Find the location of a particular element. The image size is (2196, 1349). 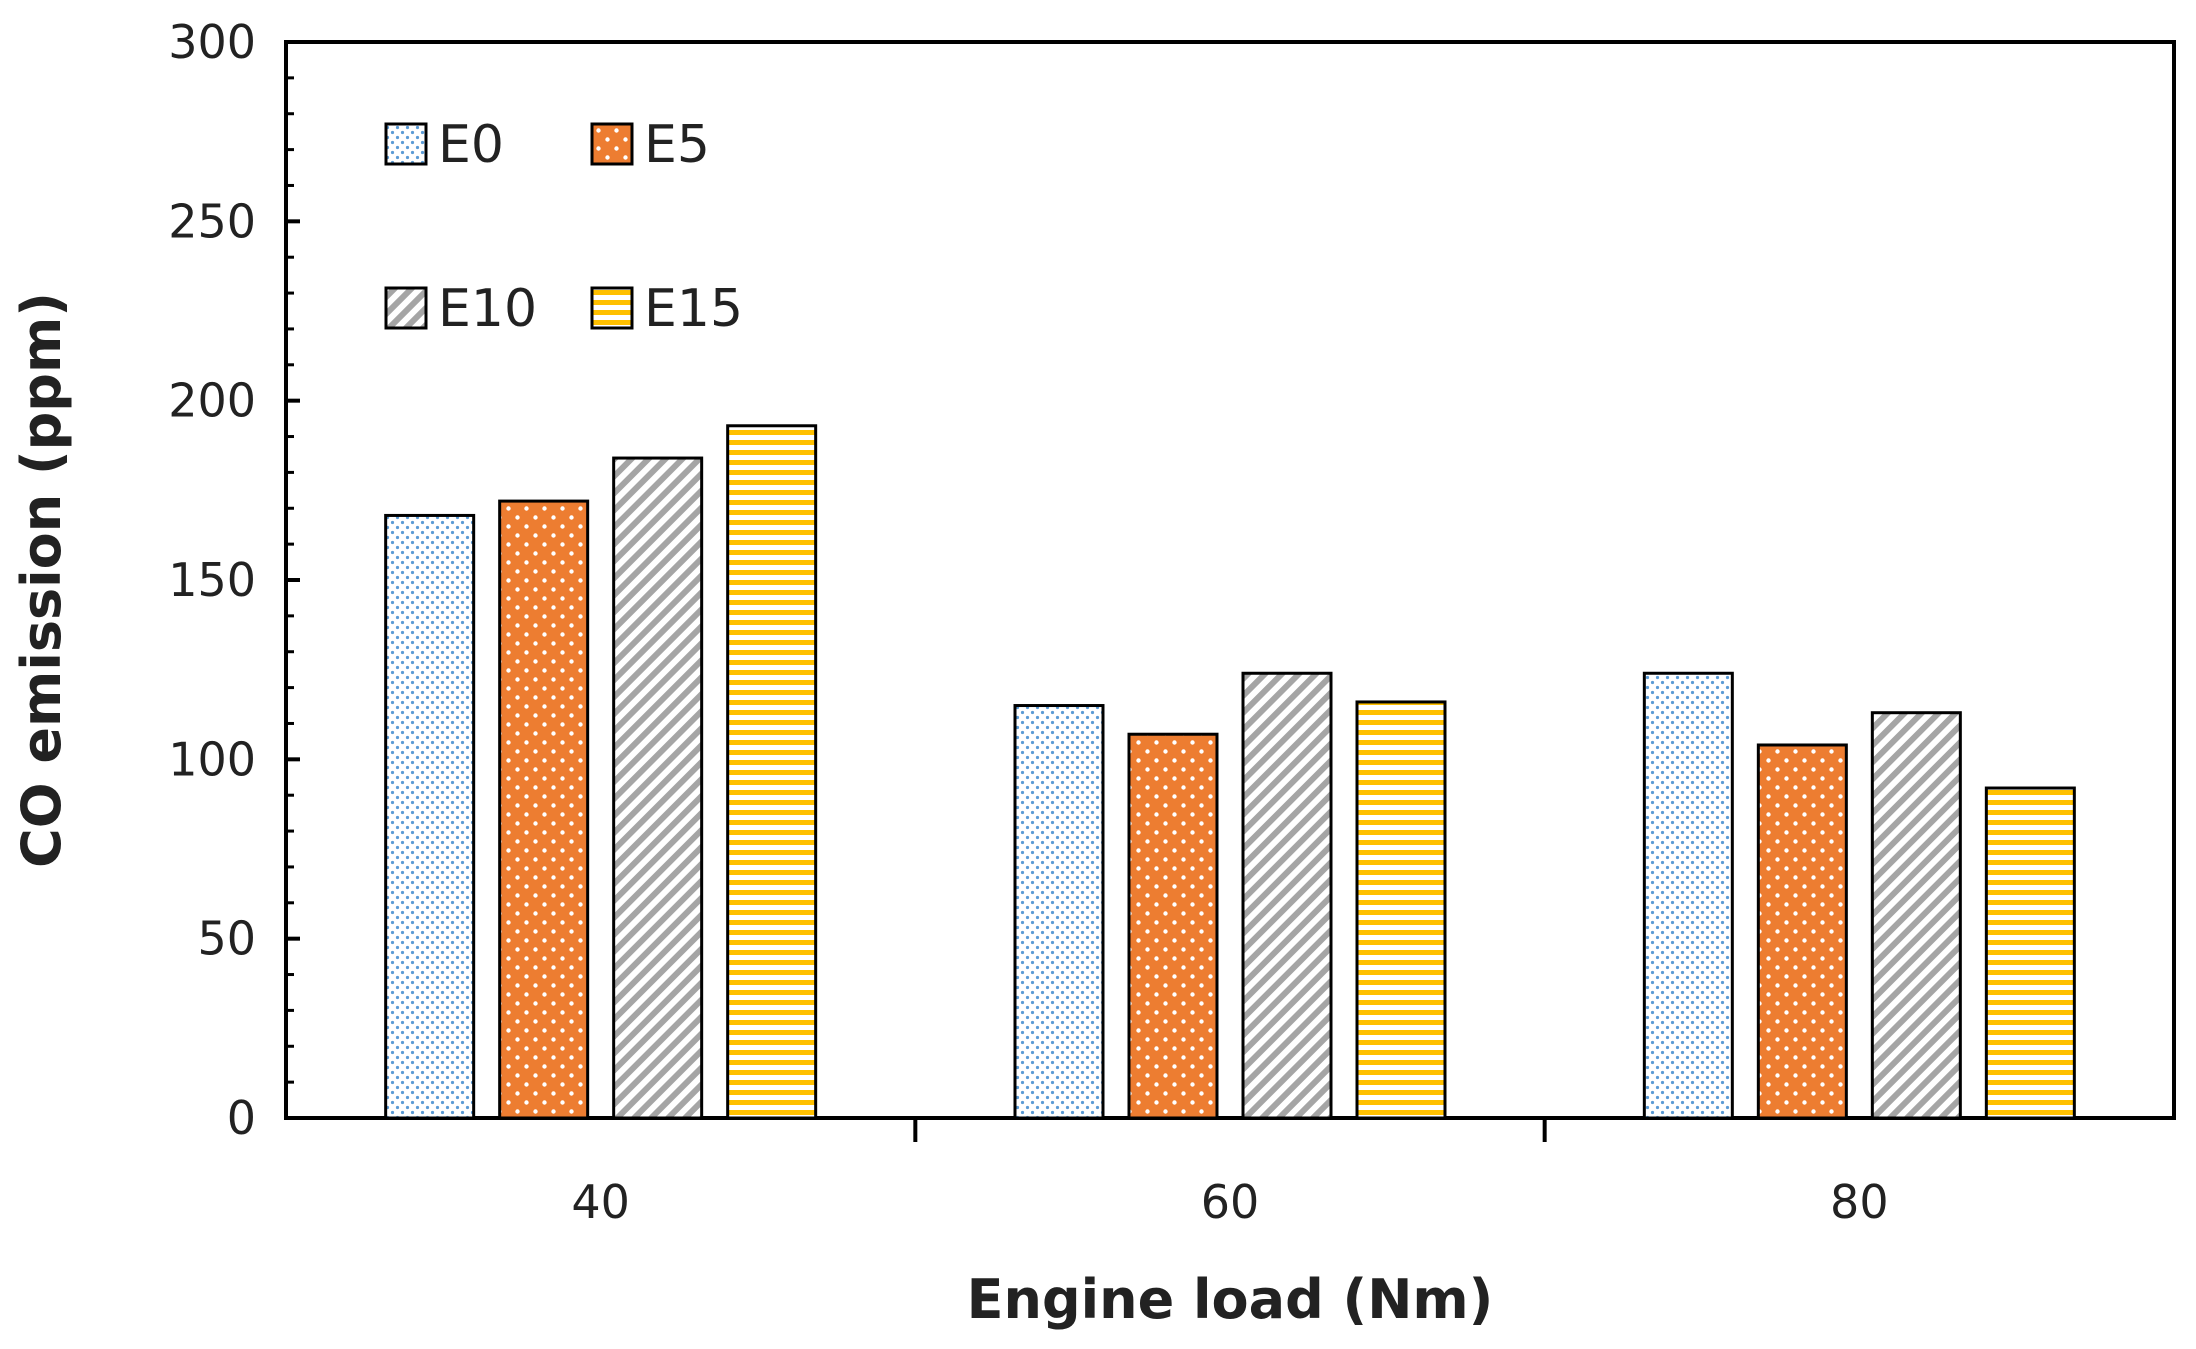

x-tick-label: 60 is located at coordinates (1230, 1202).